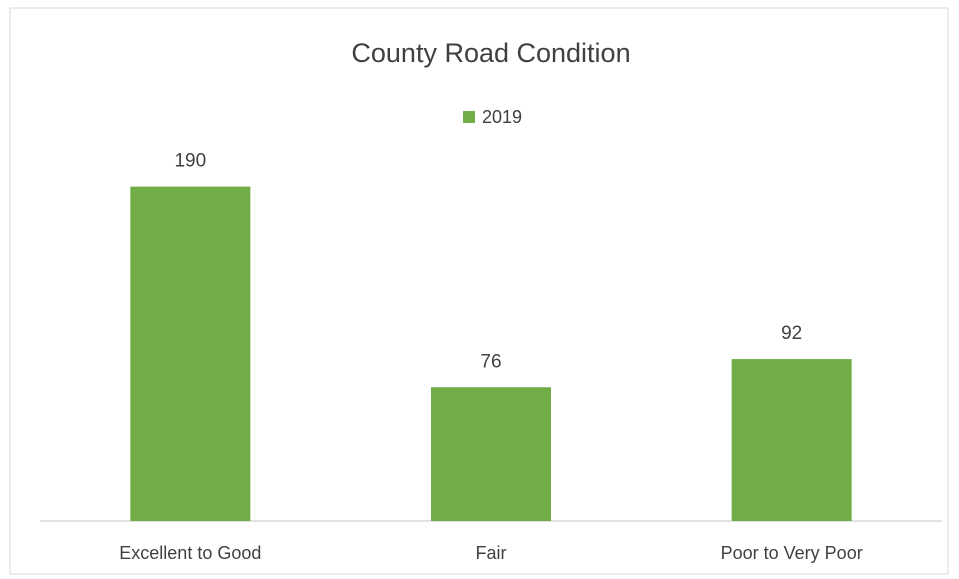 This screenshot has width=959, height=579. I want to click on legend-swatch, so click(469, 117).